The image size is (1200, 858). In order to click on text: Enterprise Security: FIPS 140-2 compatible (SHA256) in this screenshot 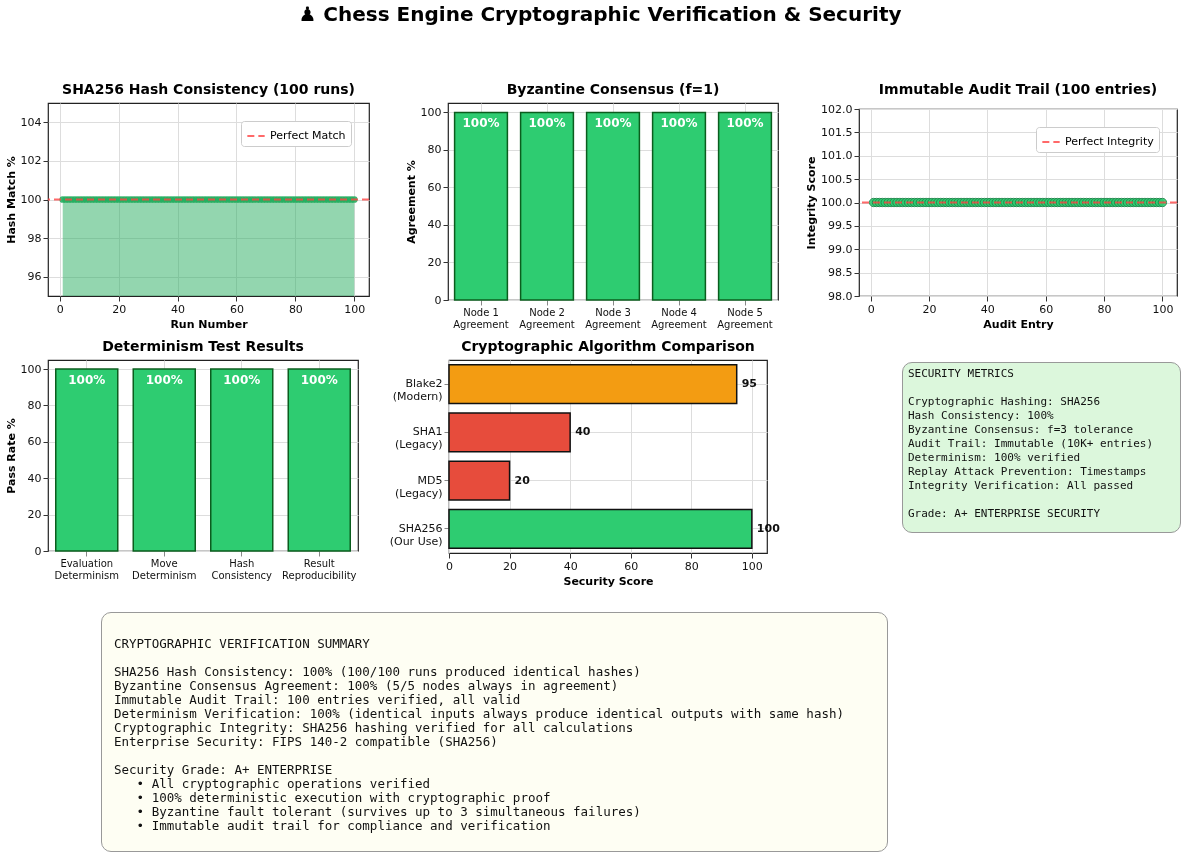, I will do `click(306, 741)`.